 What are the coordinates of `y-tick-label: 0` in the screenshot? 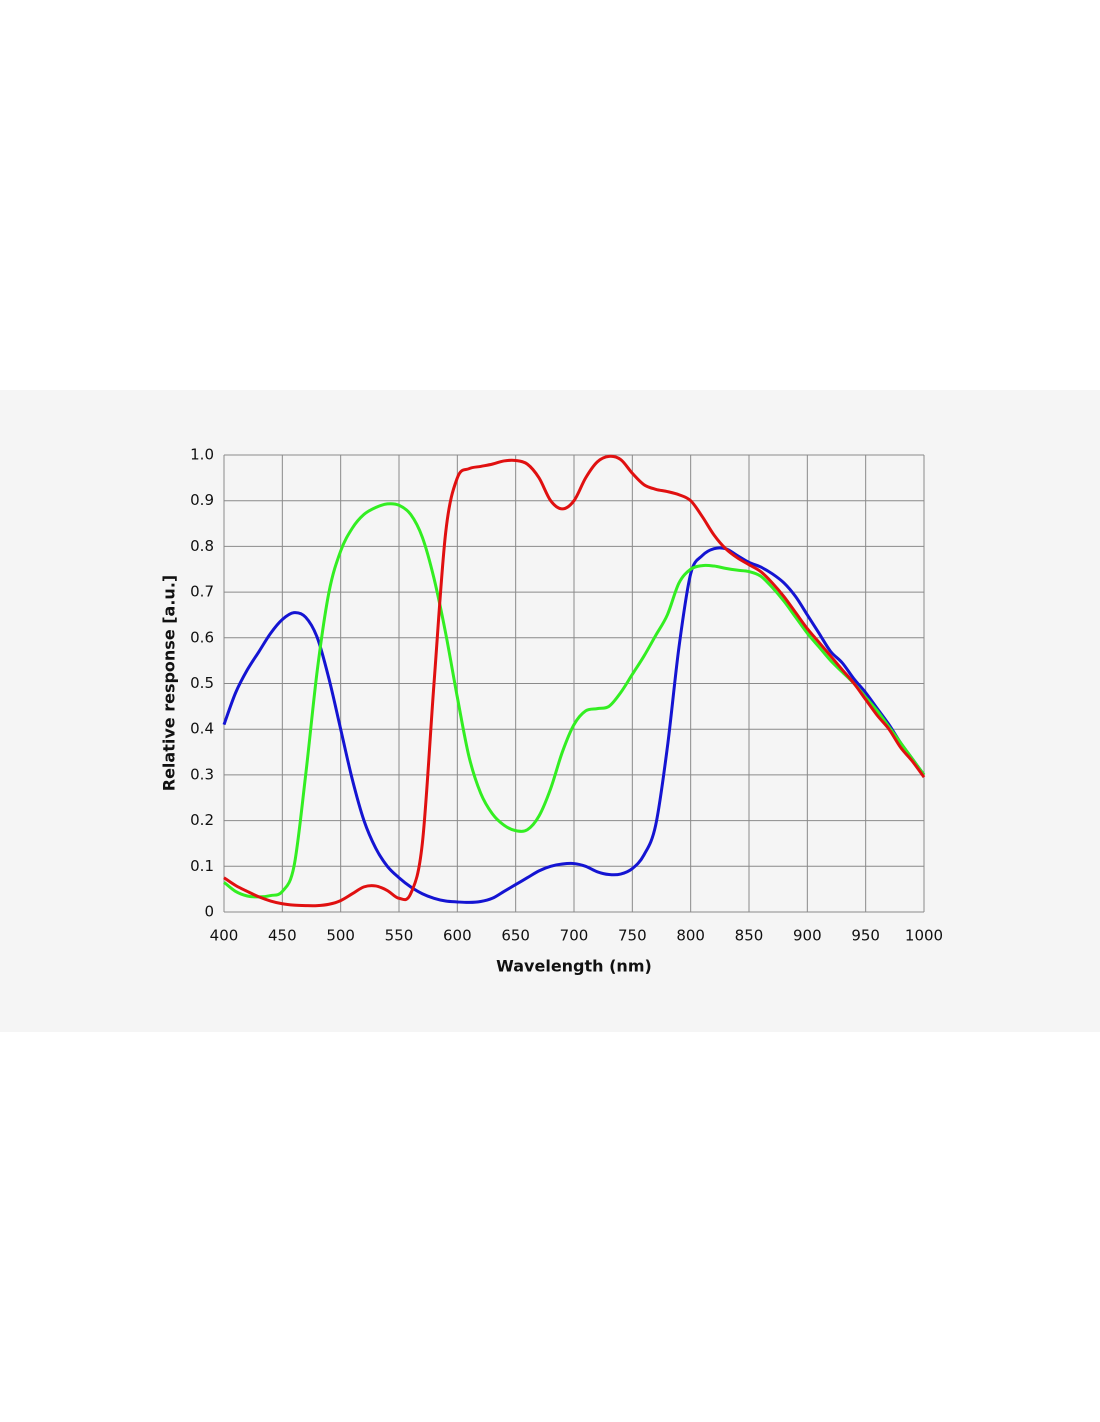 It's located at (209, 912).